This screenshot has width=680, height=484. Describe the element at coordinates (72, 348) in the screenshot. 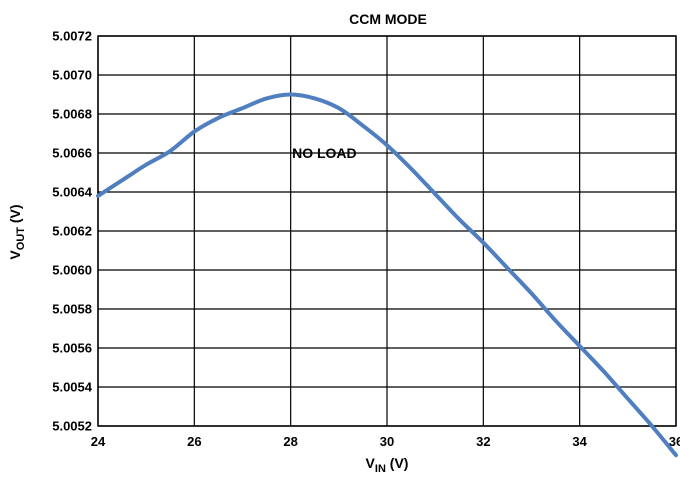

I see `y-tick-label: 5.0056` at that location.